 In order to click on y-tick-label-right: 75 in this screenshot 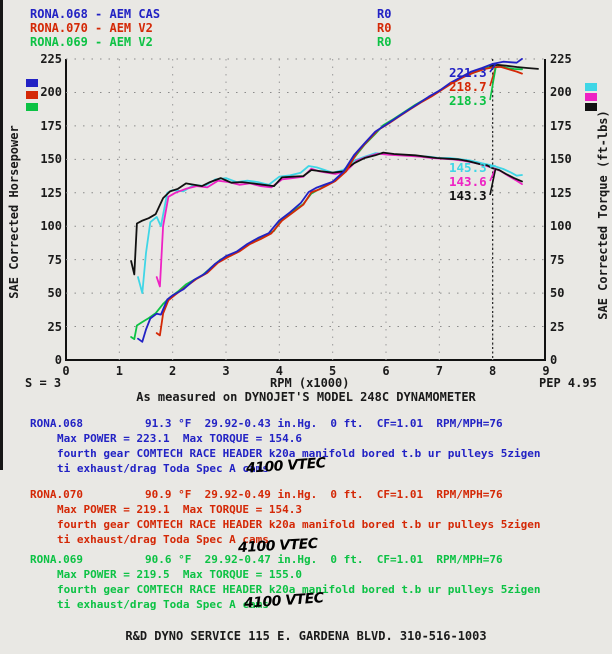, I will do `click(557, 259)`.